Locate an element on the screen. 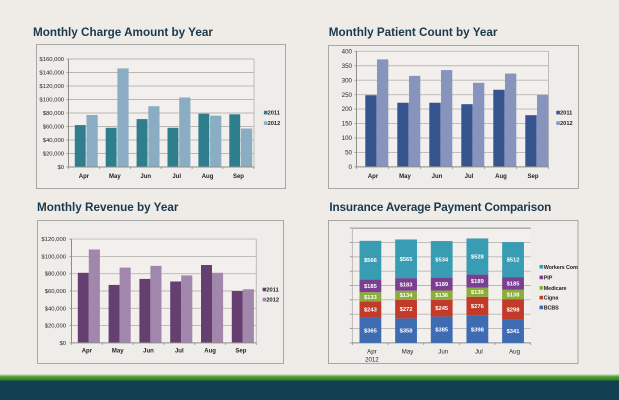 This screenshot has height=400, width=619. svg-text: $358 is located at coordinates (407, 332).